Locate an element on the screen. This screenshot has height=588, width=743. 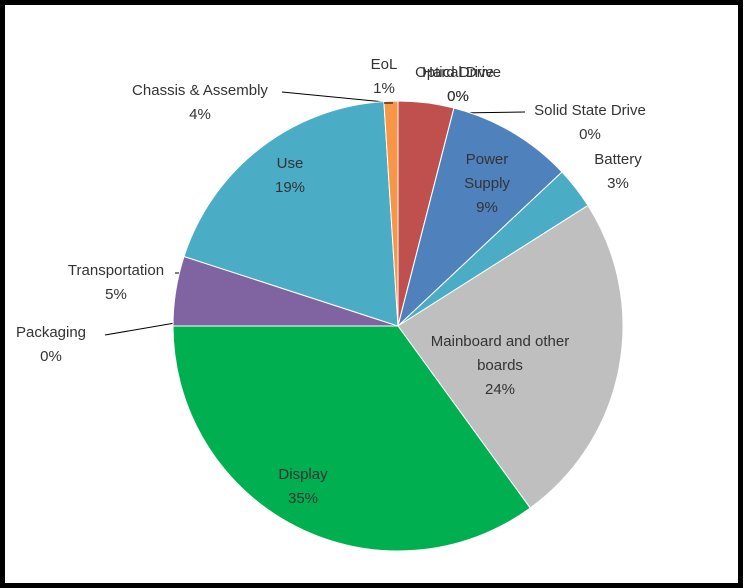
slice-label: Hard Drive 0% is located at coordinates (458, 85).